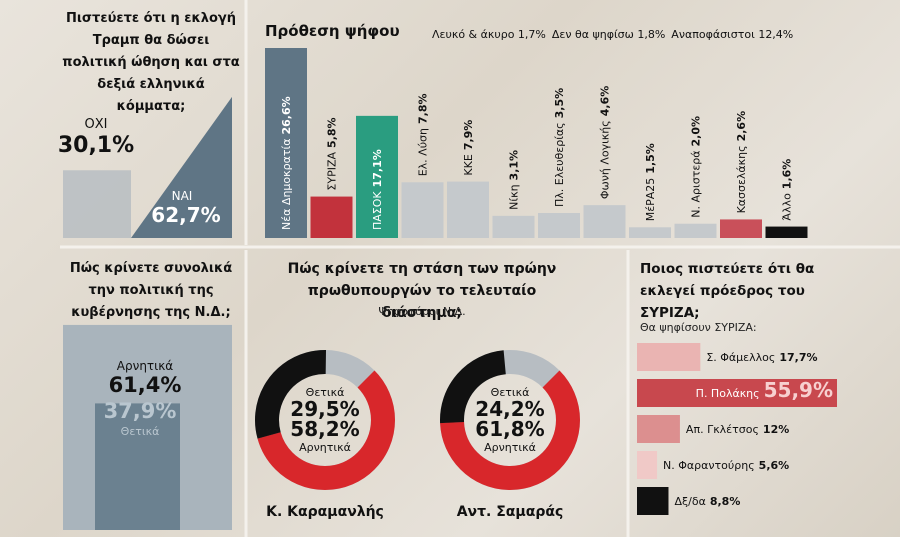 Image resolution: width=900 pixels, height=537 pixels. I want to click on value-label: 55,9%, so click(798, 390).